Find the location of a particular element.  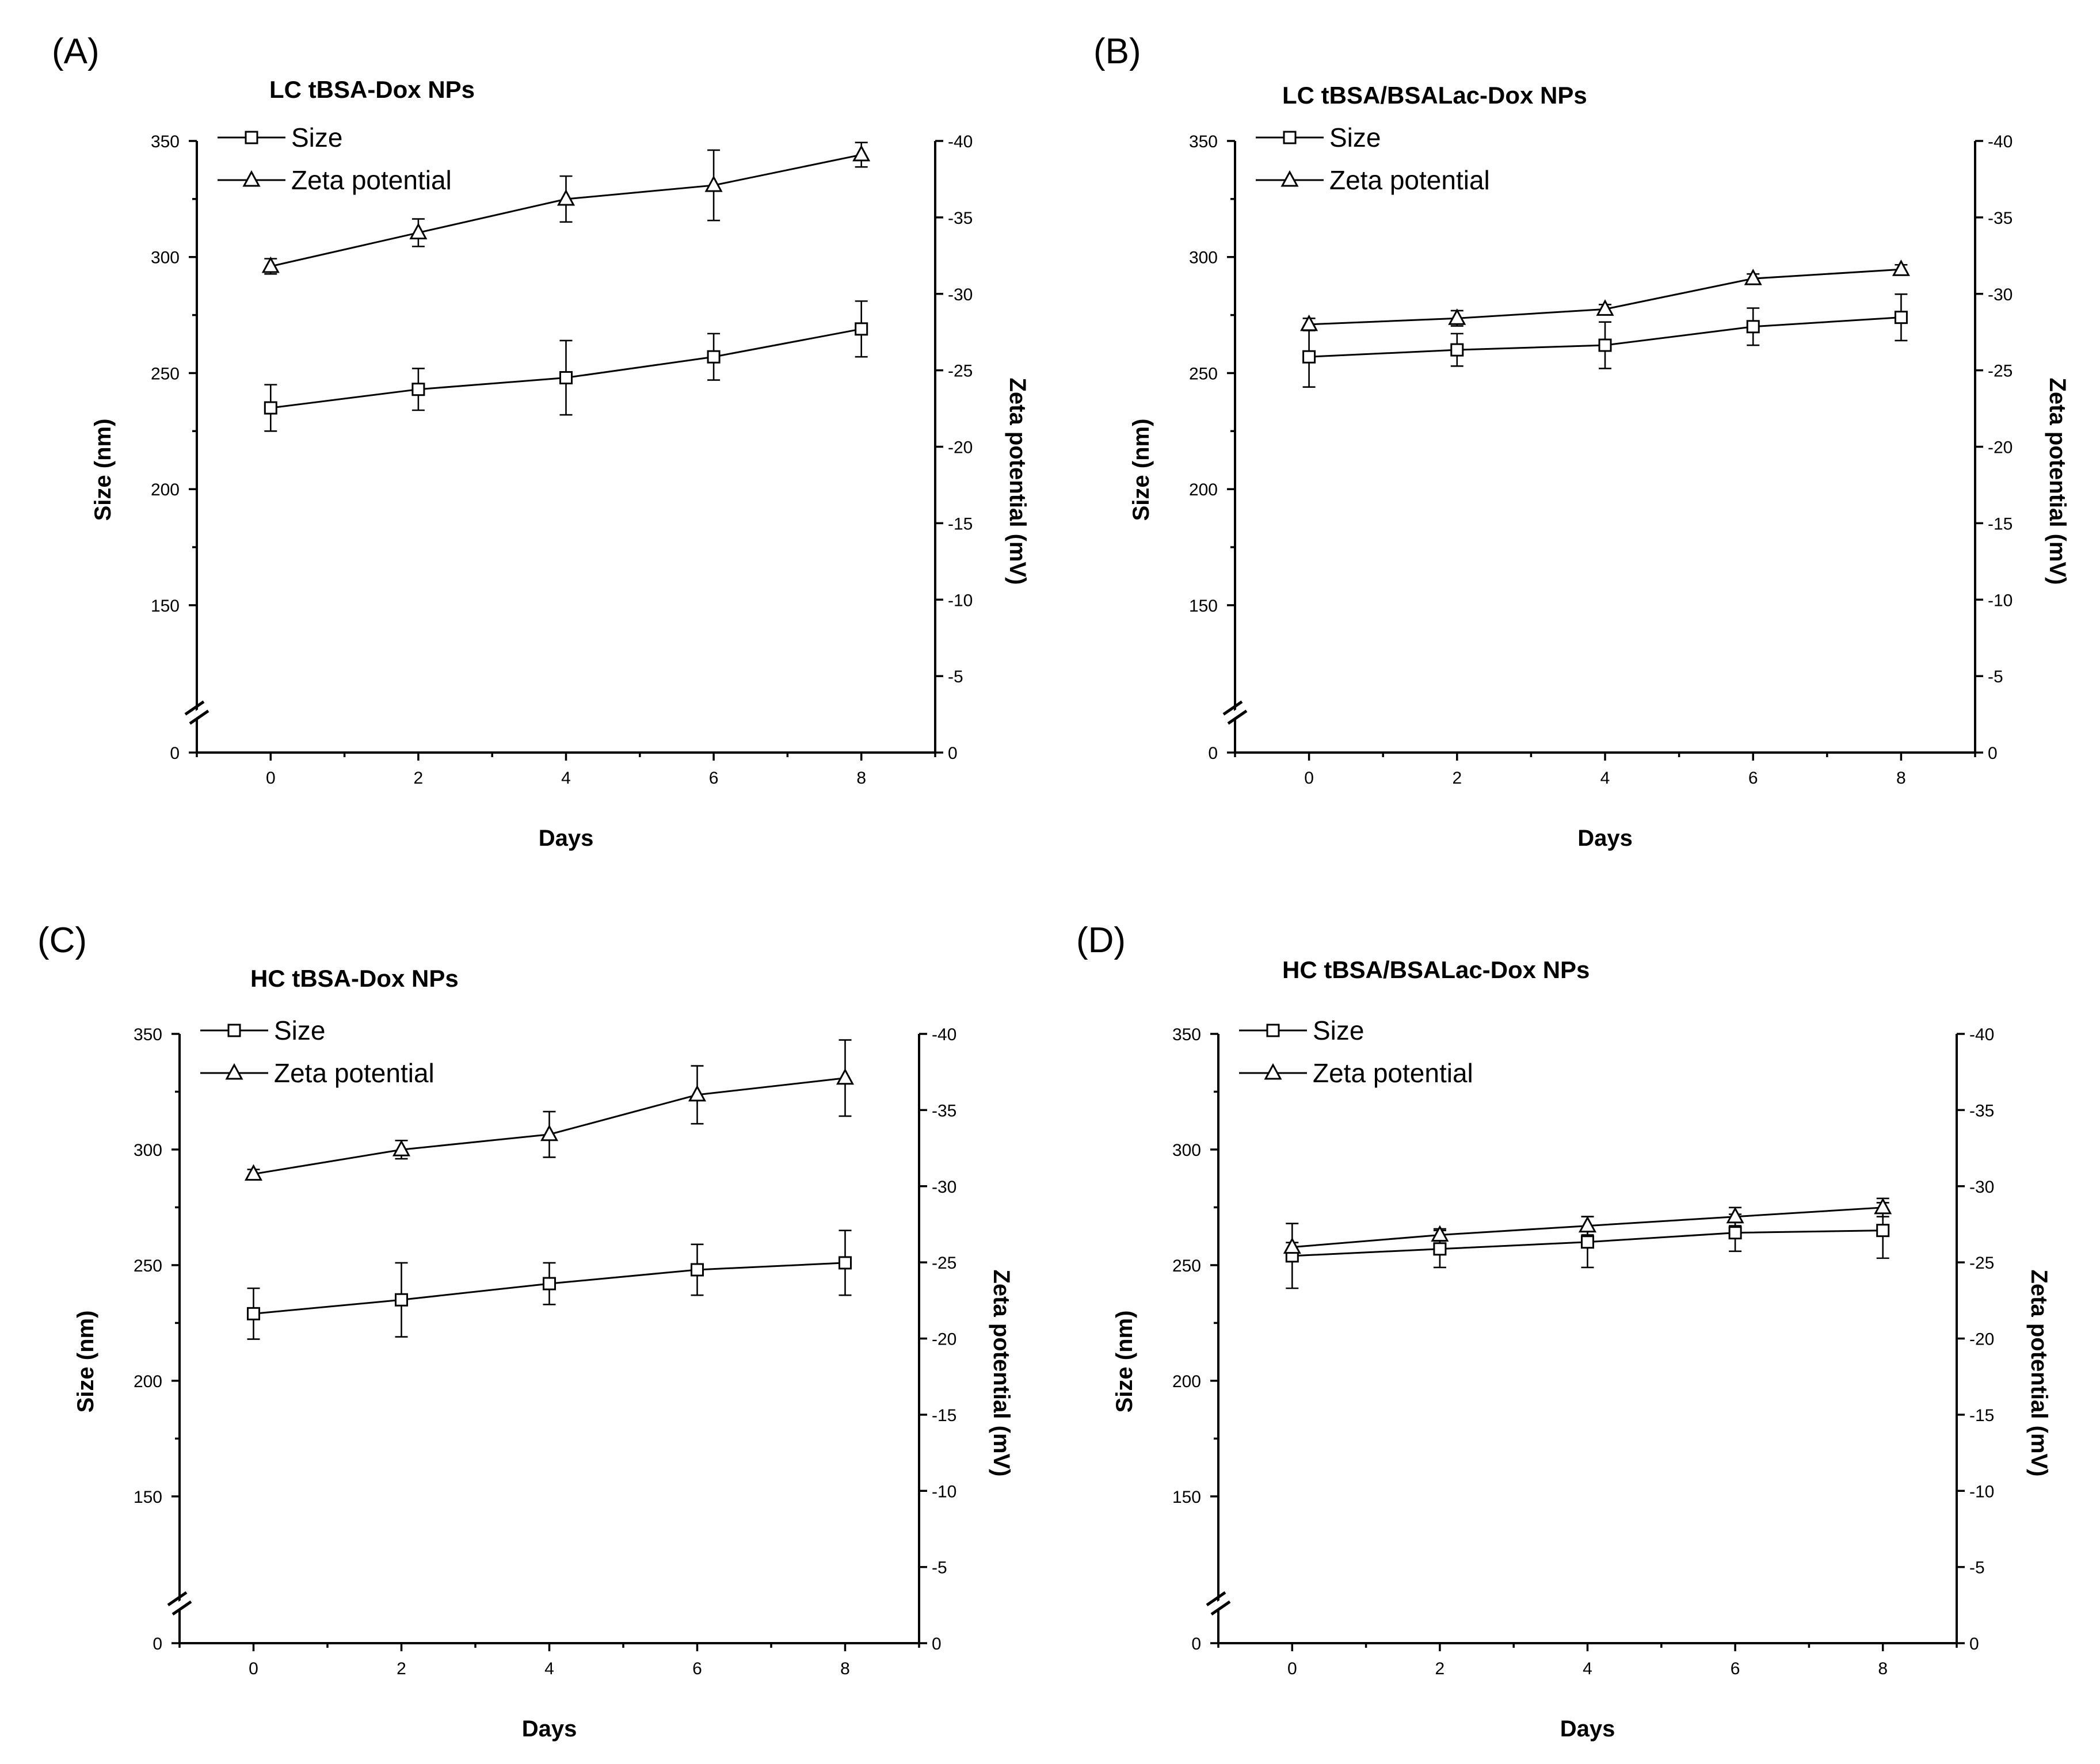

panel-label: (A) is located at coordinates (76, 51).